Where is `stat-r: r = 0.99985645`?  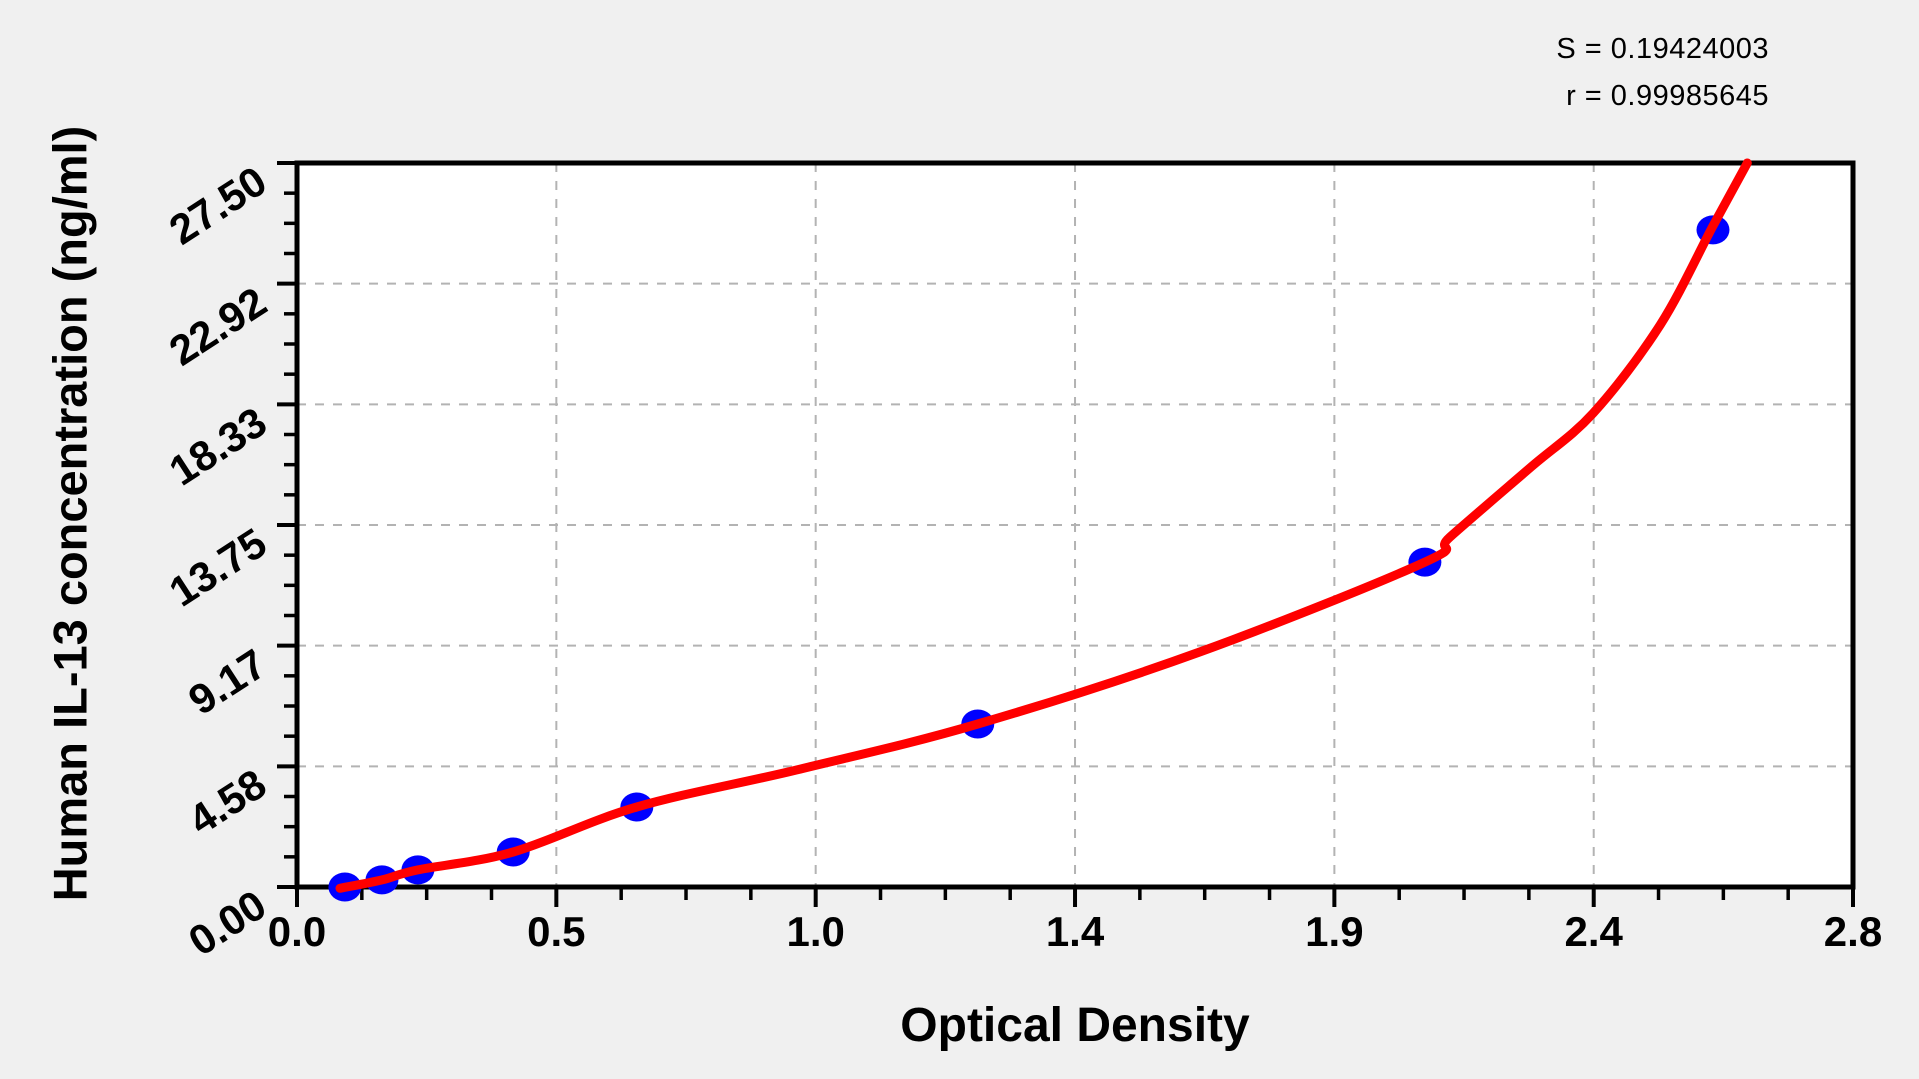
stat-r: r = 0.99985645 is located at coordinates (1667, 96).